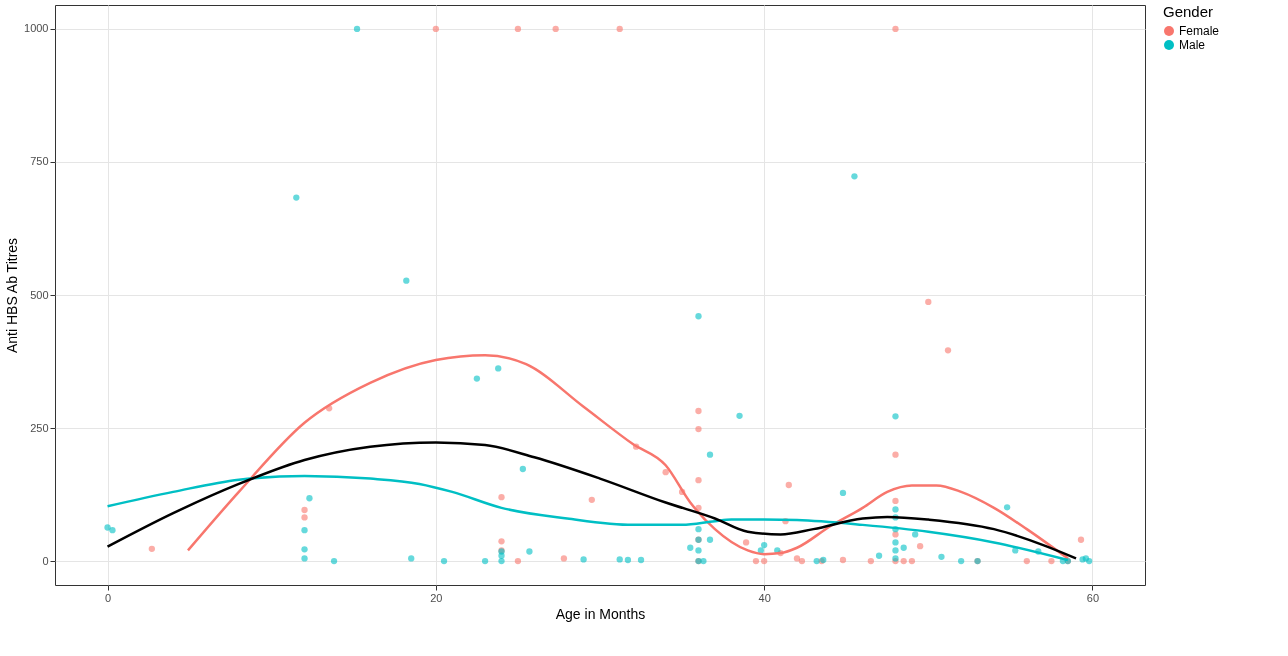 Image resolution: width=1288 pixels, height=656 pixels. I want to click on y-tick-label: 1000, so click(36, 28).